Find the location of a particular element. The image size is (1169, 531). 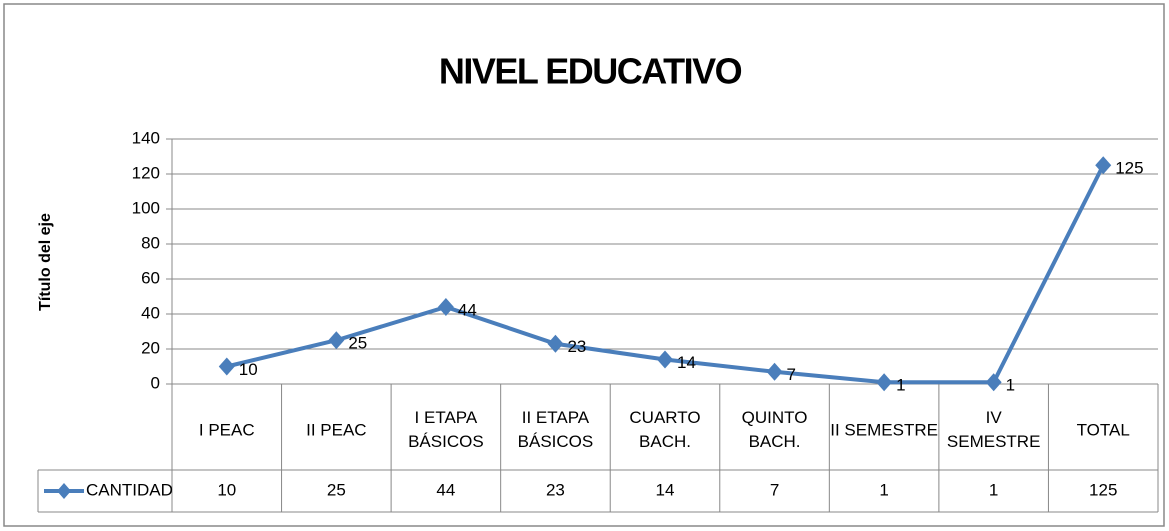

data-label: 125 is located at coordinates (1129, 168).